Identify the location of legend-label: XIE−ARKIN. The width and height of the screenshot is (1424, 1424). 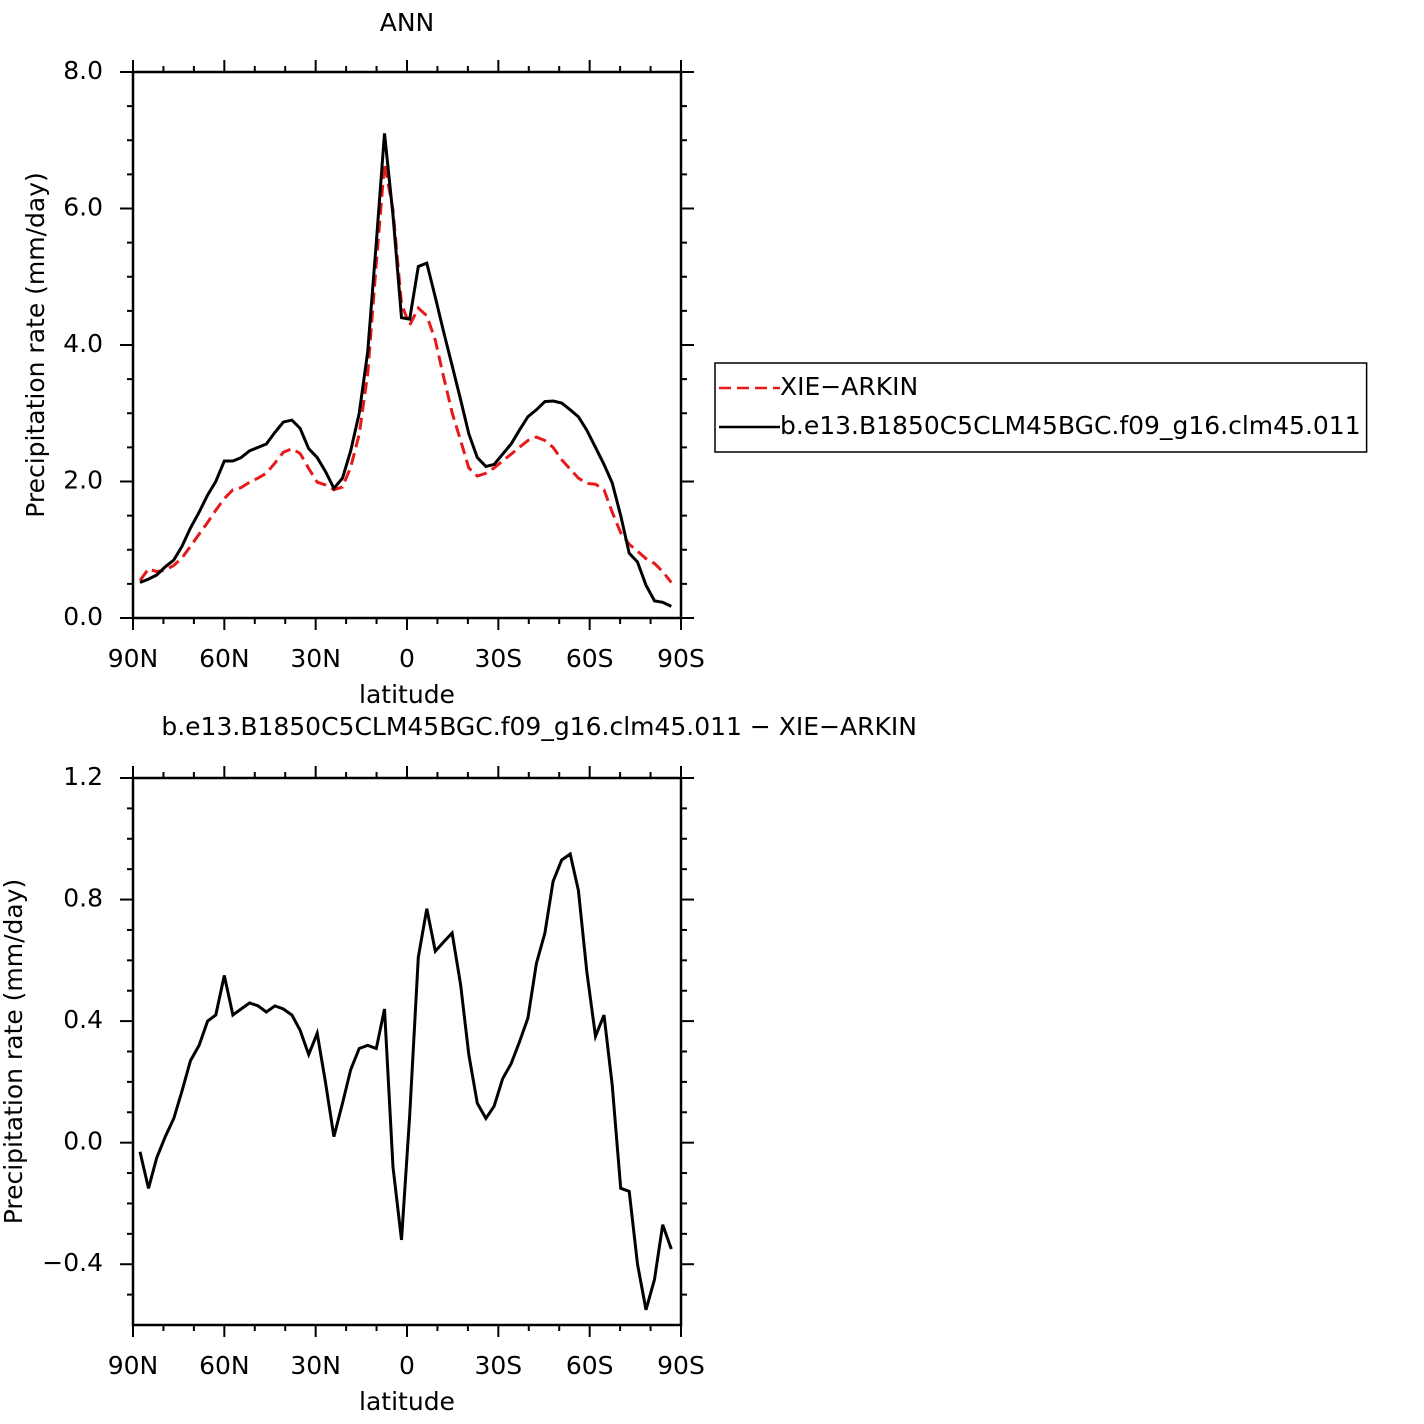
(849, 386).